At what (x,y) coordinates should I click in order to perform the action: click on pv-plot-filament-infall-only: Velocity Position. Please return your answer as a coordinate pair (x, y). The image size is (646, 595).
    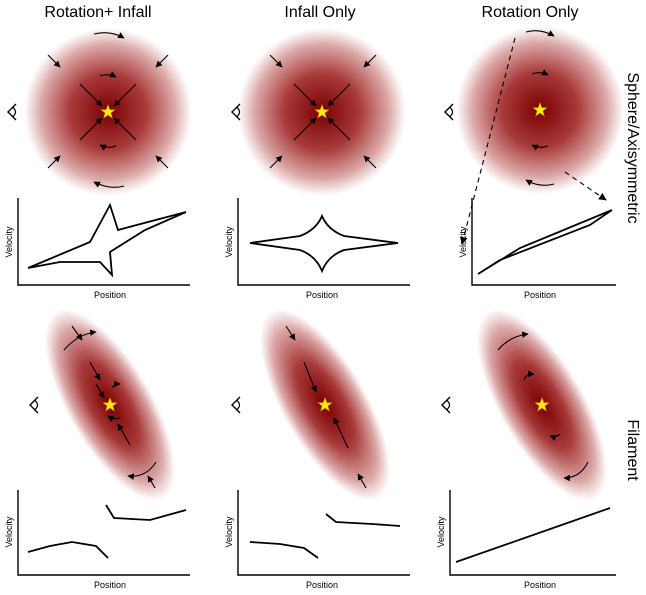
    Looking at the image, I should click on (317, 540).